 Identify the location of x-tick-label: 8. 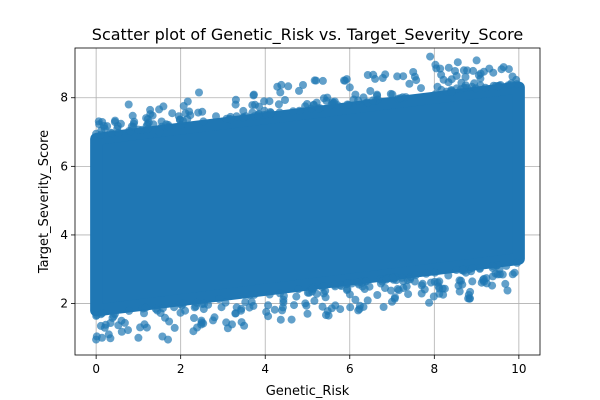
(434, 369).